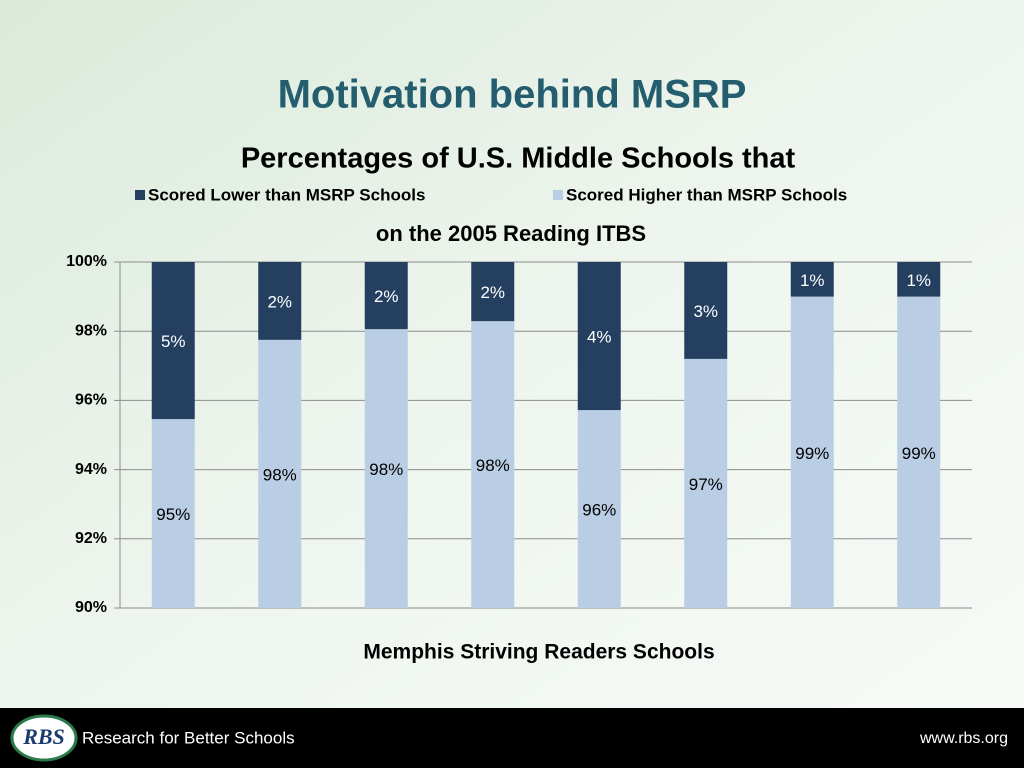 The width and height of the screenshot is (1024, 773). I want to click on legend-label: Scored Lower than MSRP Schools, so click(286, 194).